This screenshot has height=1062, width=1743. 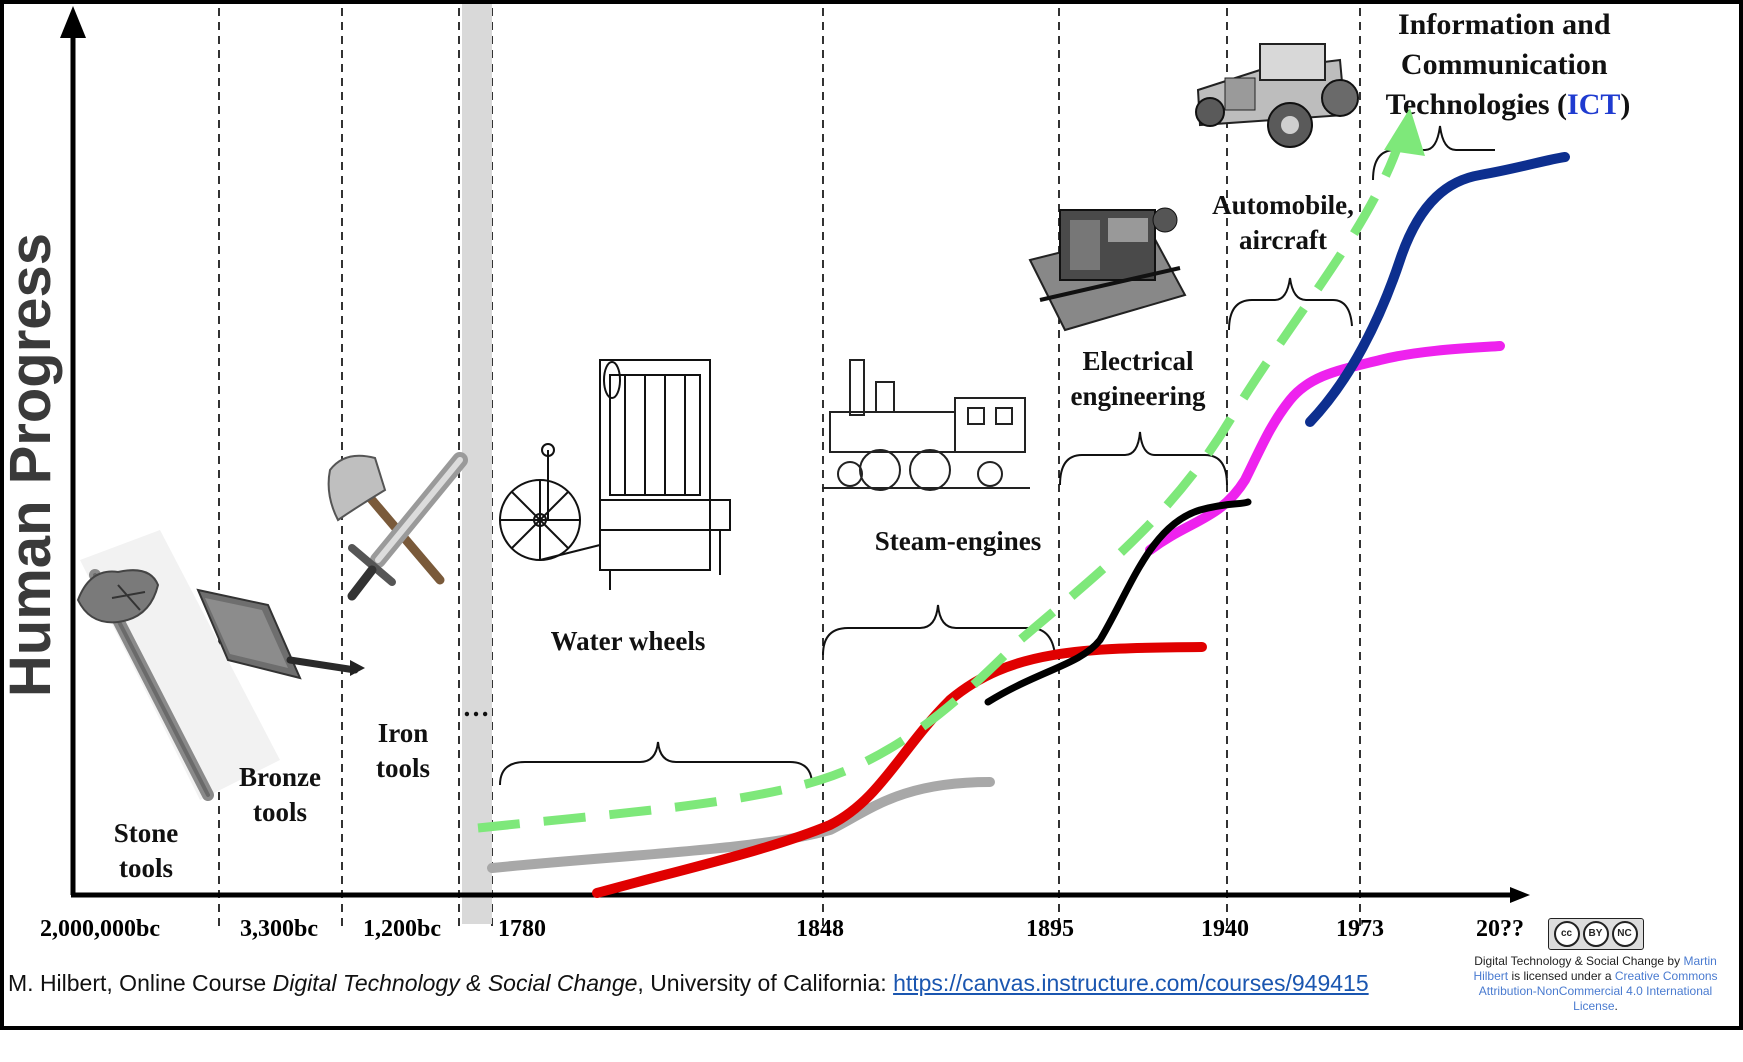 I want to click on y-axis-arrow-icon, so click(x=73, y=22).